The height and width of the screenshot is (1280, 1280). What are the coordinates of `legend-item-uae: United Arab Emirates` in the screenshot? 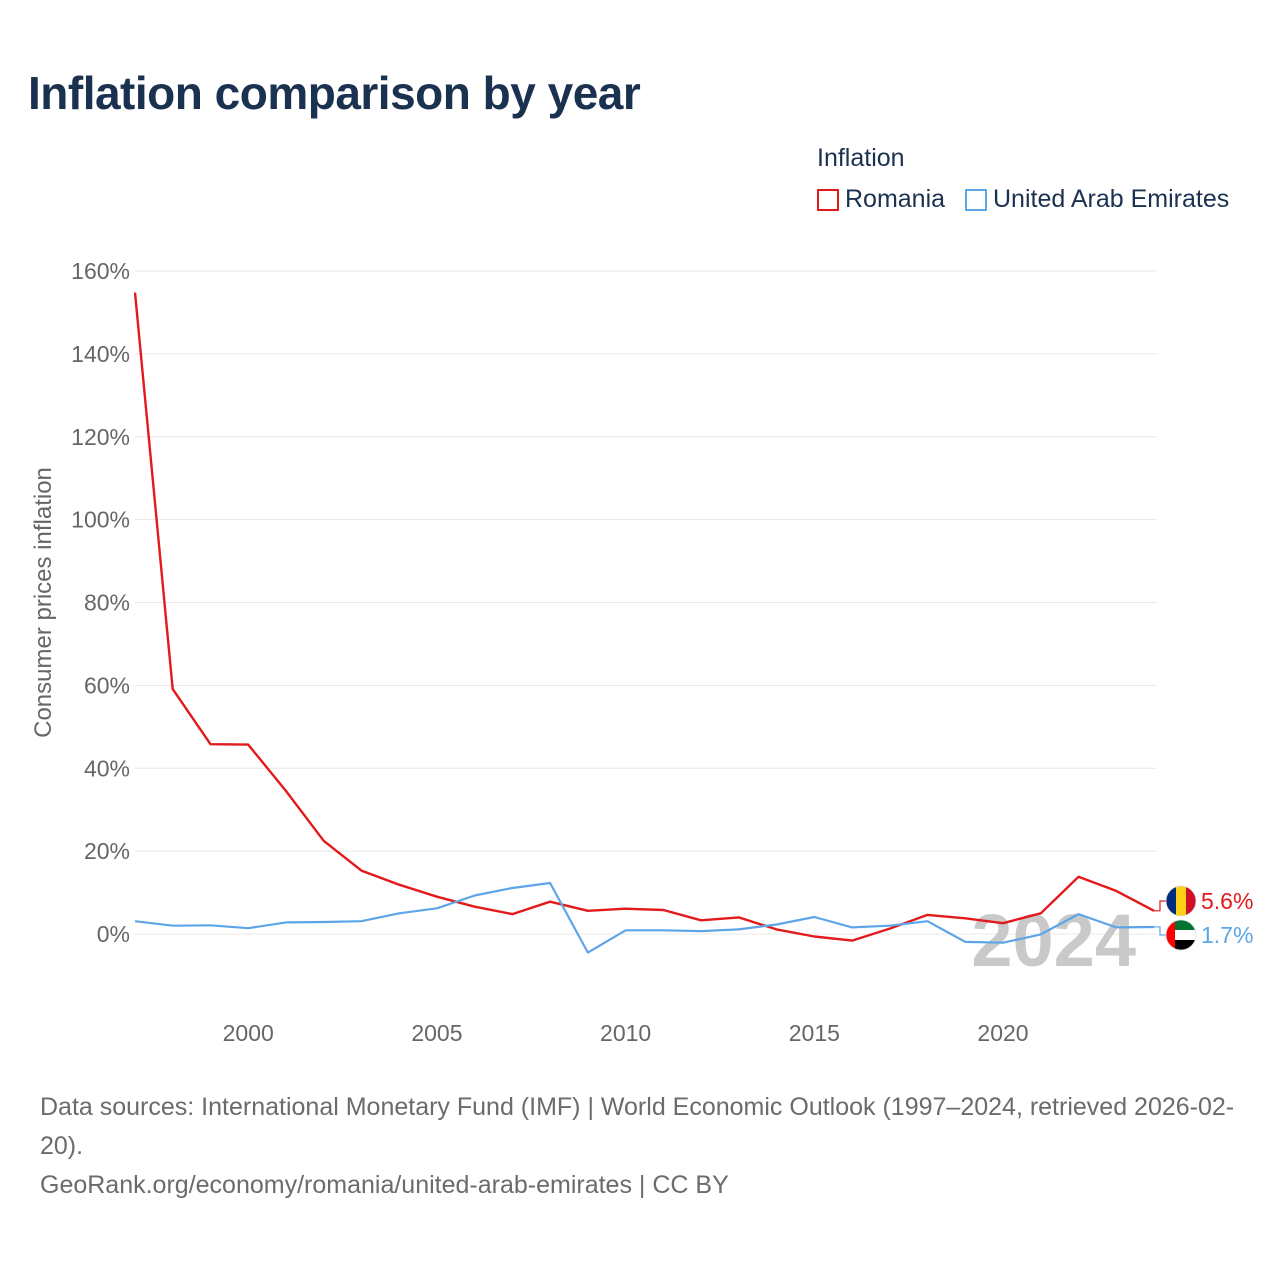 It's located at (1097, 199).